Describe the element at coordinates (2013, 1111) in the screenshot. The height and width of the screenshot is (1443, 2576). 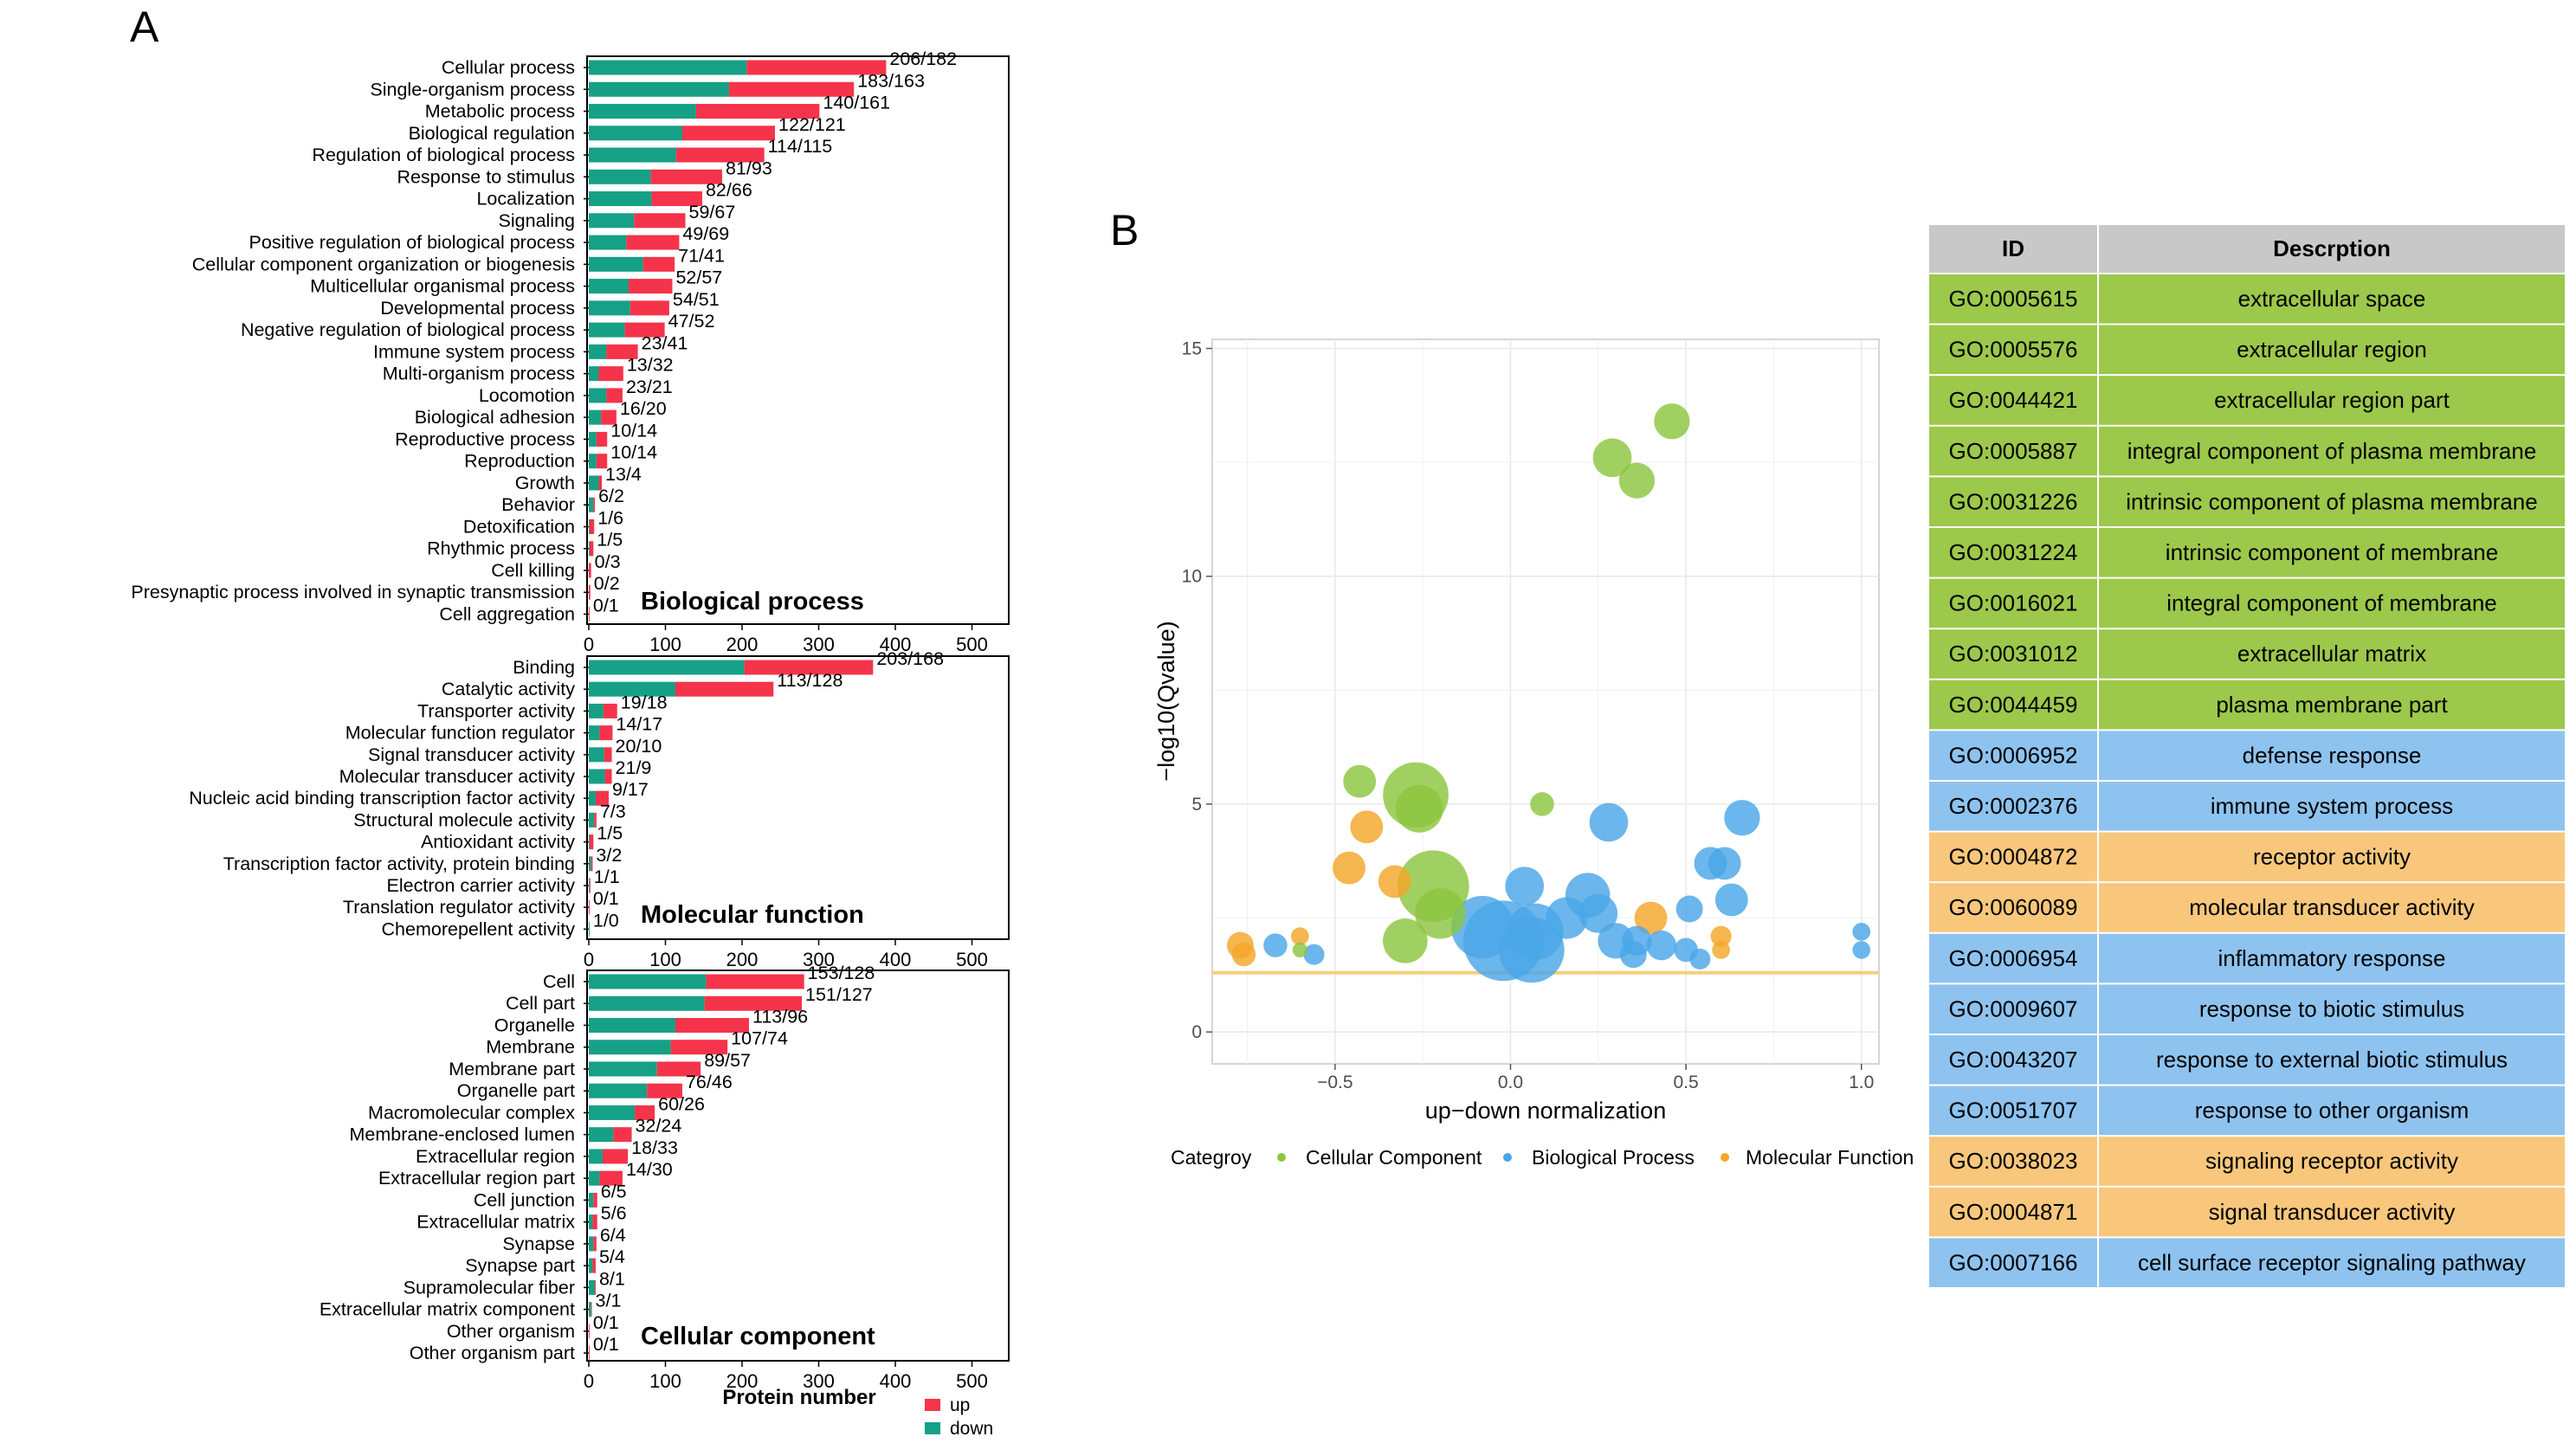
I see `table-row-id: GO:0051707` at that location.